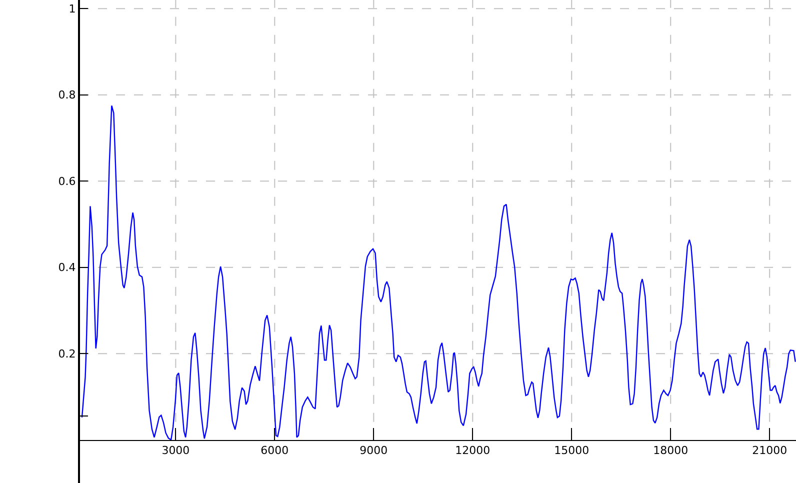 The width and height of the screenshot is (796, 483). What do you see at coordinates (374, 451) in the screenshot?
I see `x-tick-label: 9000` at bounding box center [374, 451].